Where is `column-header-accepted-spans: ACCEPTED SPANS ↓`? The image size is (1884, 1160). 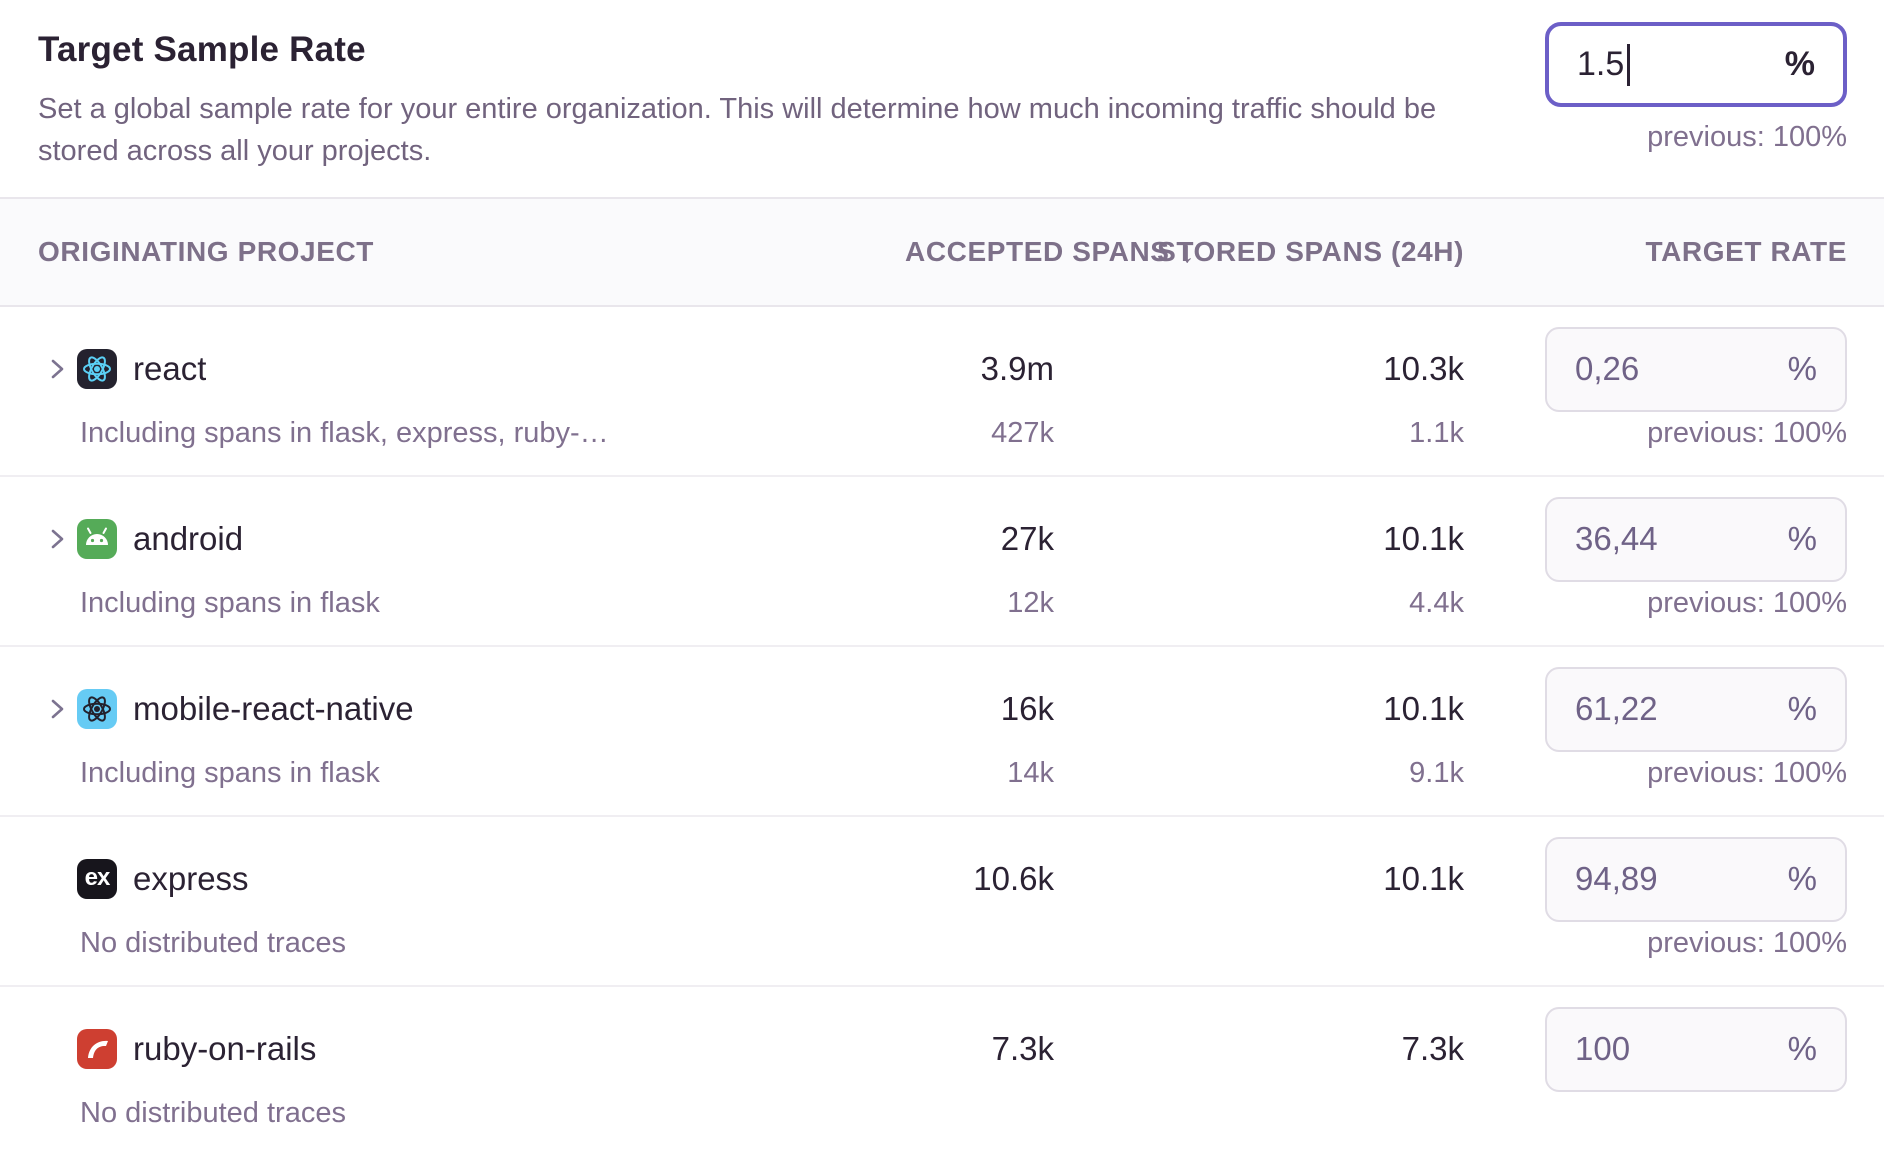 column-header-accepted-spans: ACCEPTED SPANS ↓ is located at coordinates (1050, 252).